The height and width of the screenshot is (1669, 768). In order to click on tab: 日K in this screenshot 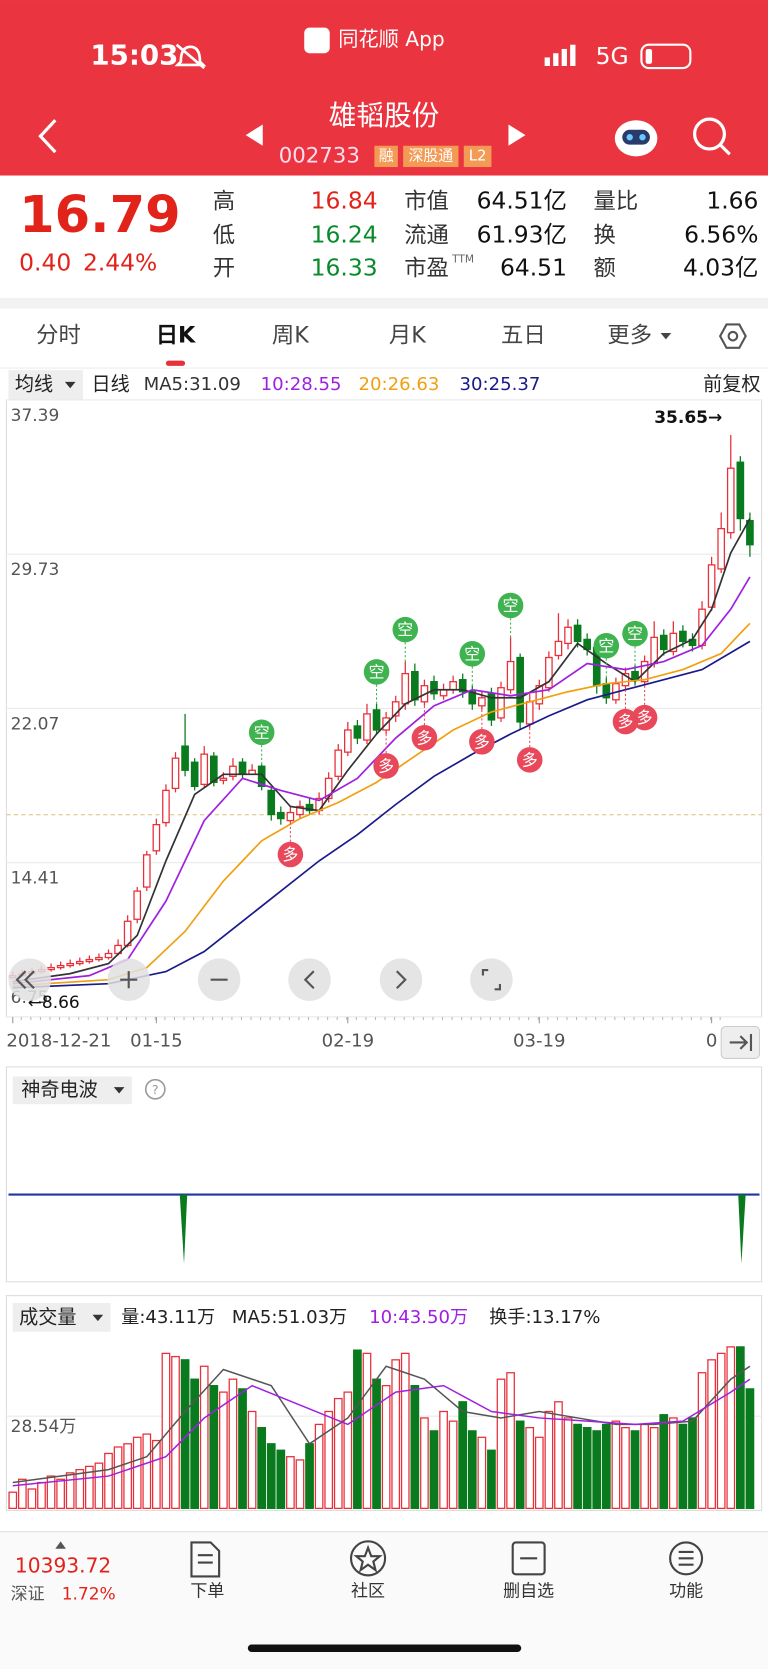, I will do `click(176, 336)`.